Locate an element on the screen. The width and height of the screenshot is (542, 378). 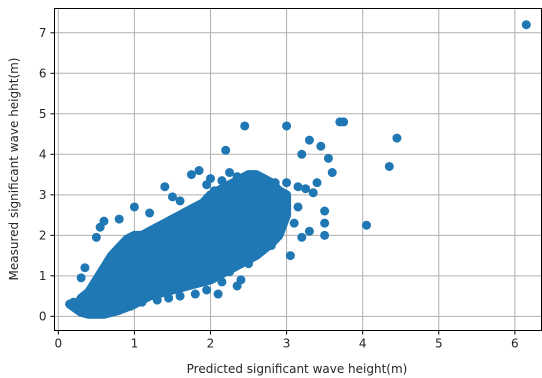
x-tick-label: 5 is located at coordinates (439, 344).